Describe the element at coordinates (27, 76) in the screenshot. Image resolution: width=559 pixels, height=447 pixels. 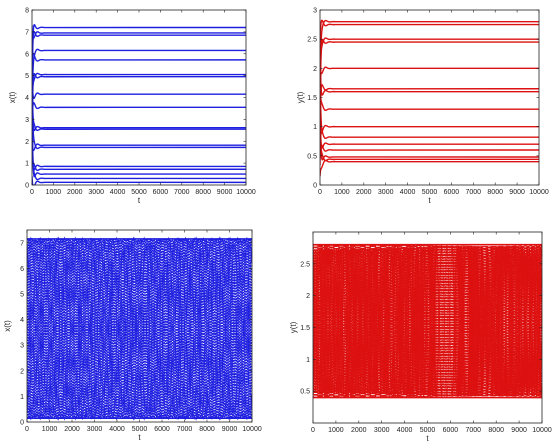
I see `y-tick-label: 5` at that location.